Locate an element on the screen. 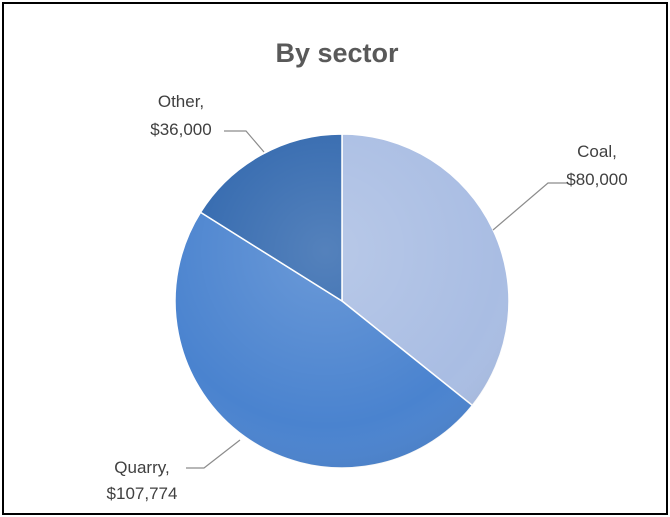 The height and width of the screenshot is (517, 670). data-label-name-other: Other, is located at coordinates (181, 101).